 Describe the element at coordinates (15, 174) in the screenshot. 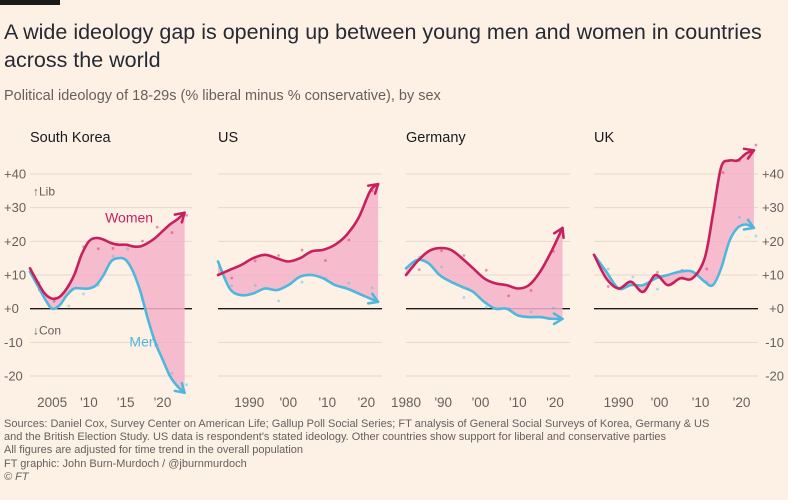

I see `y-tick-label-left: +40` at that location.